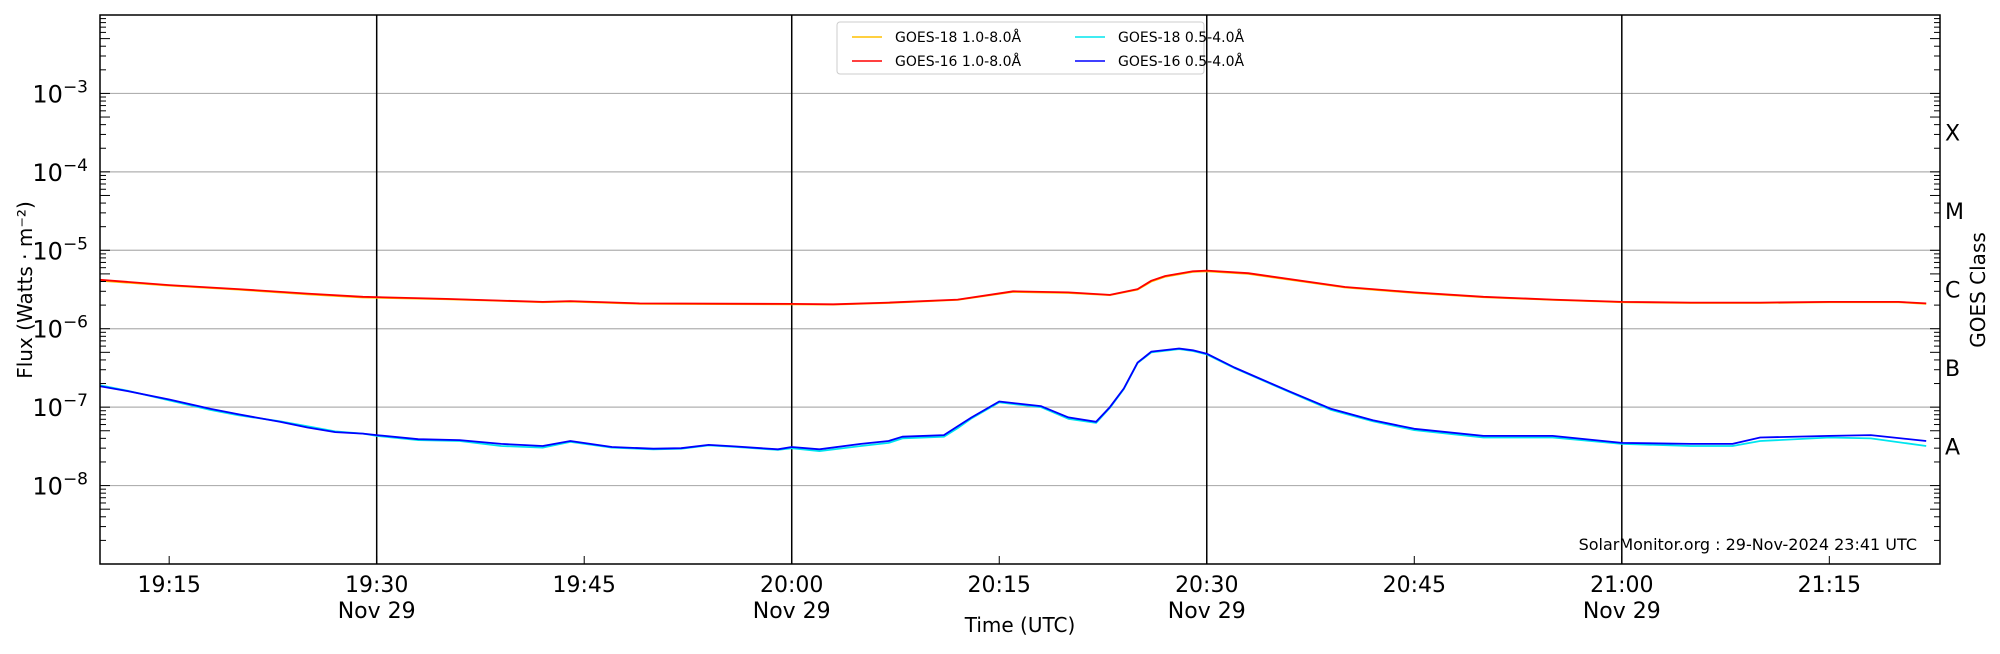 This screenshot has width=2000, height=654. Describe the element at coordinates (1020, 625) in the screenshot. I see `x-axis-label: Time (UTC)` at that location.